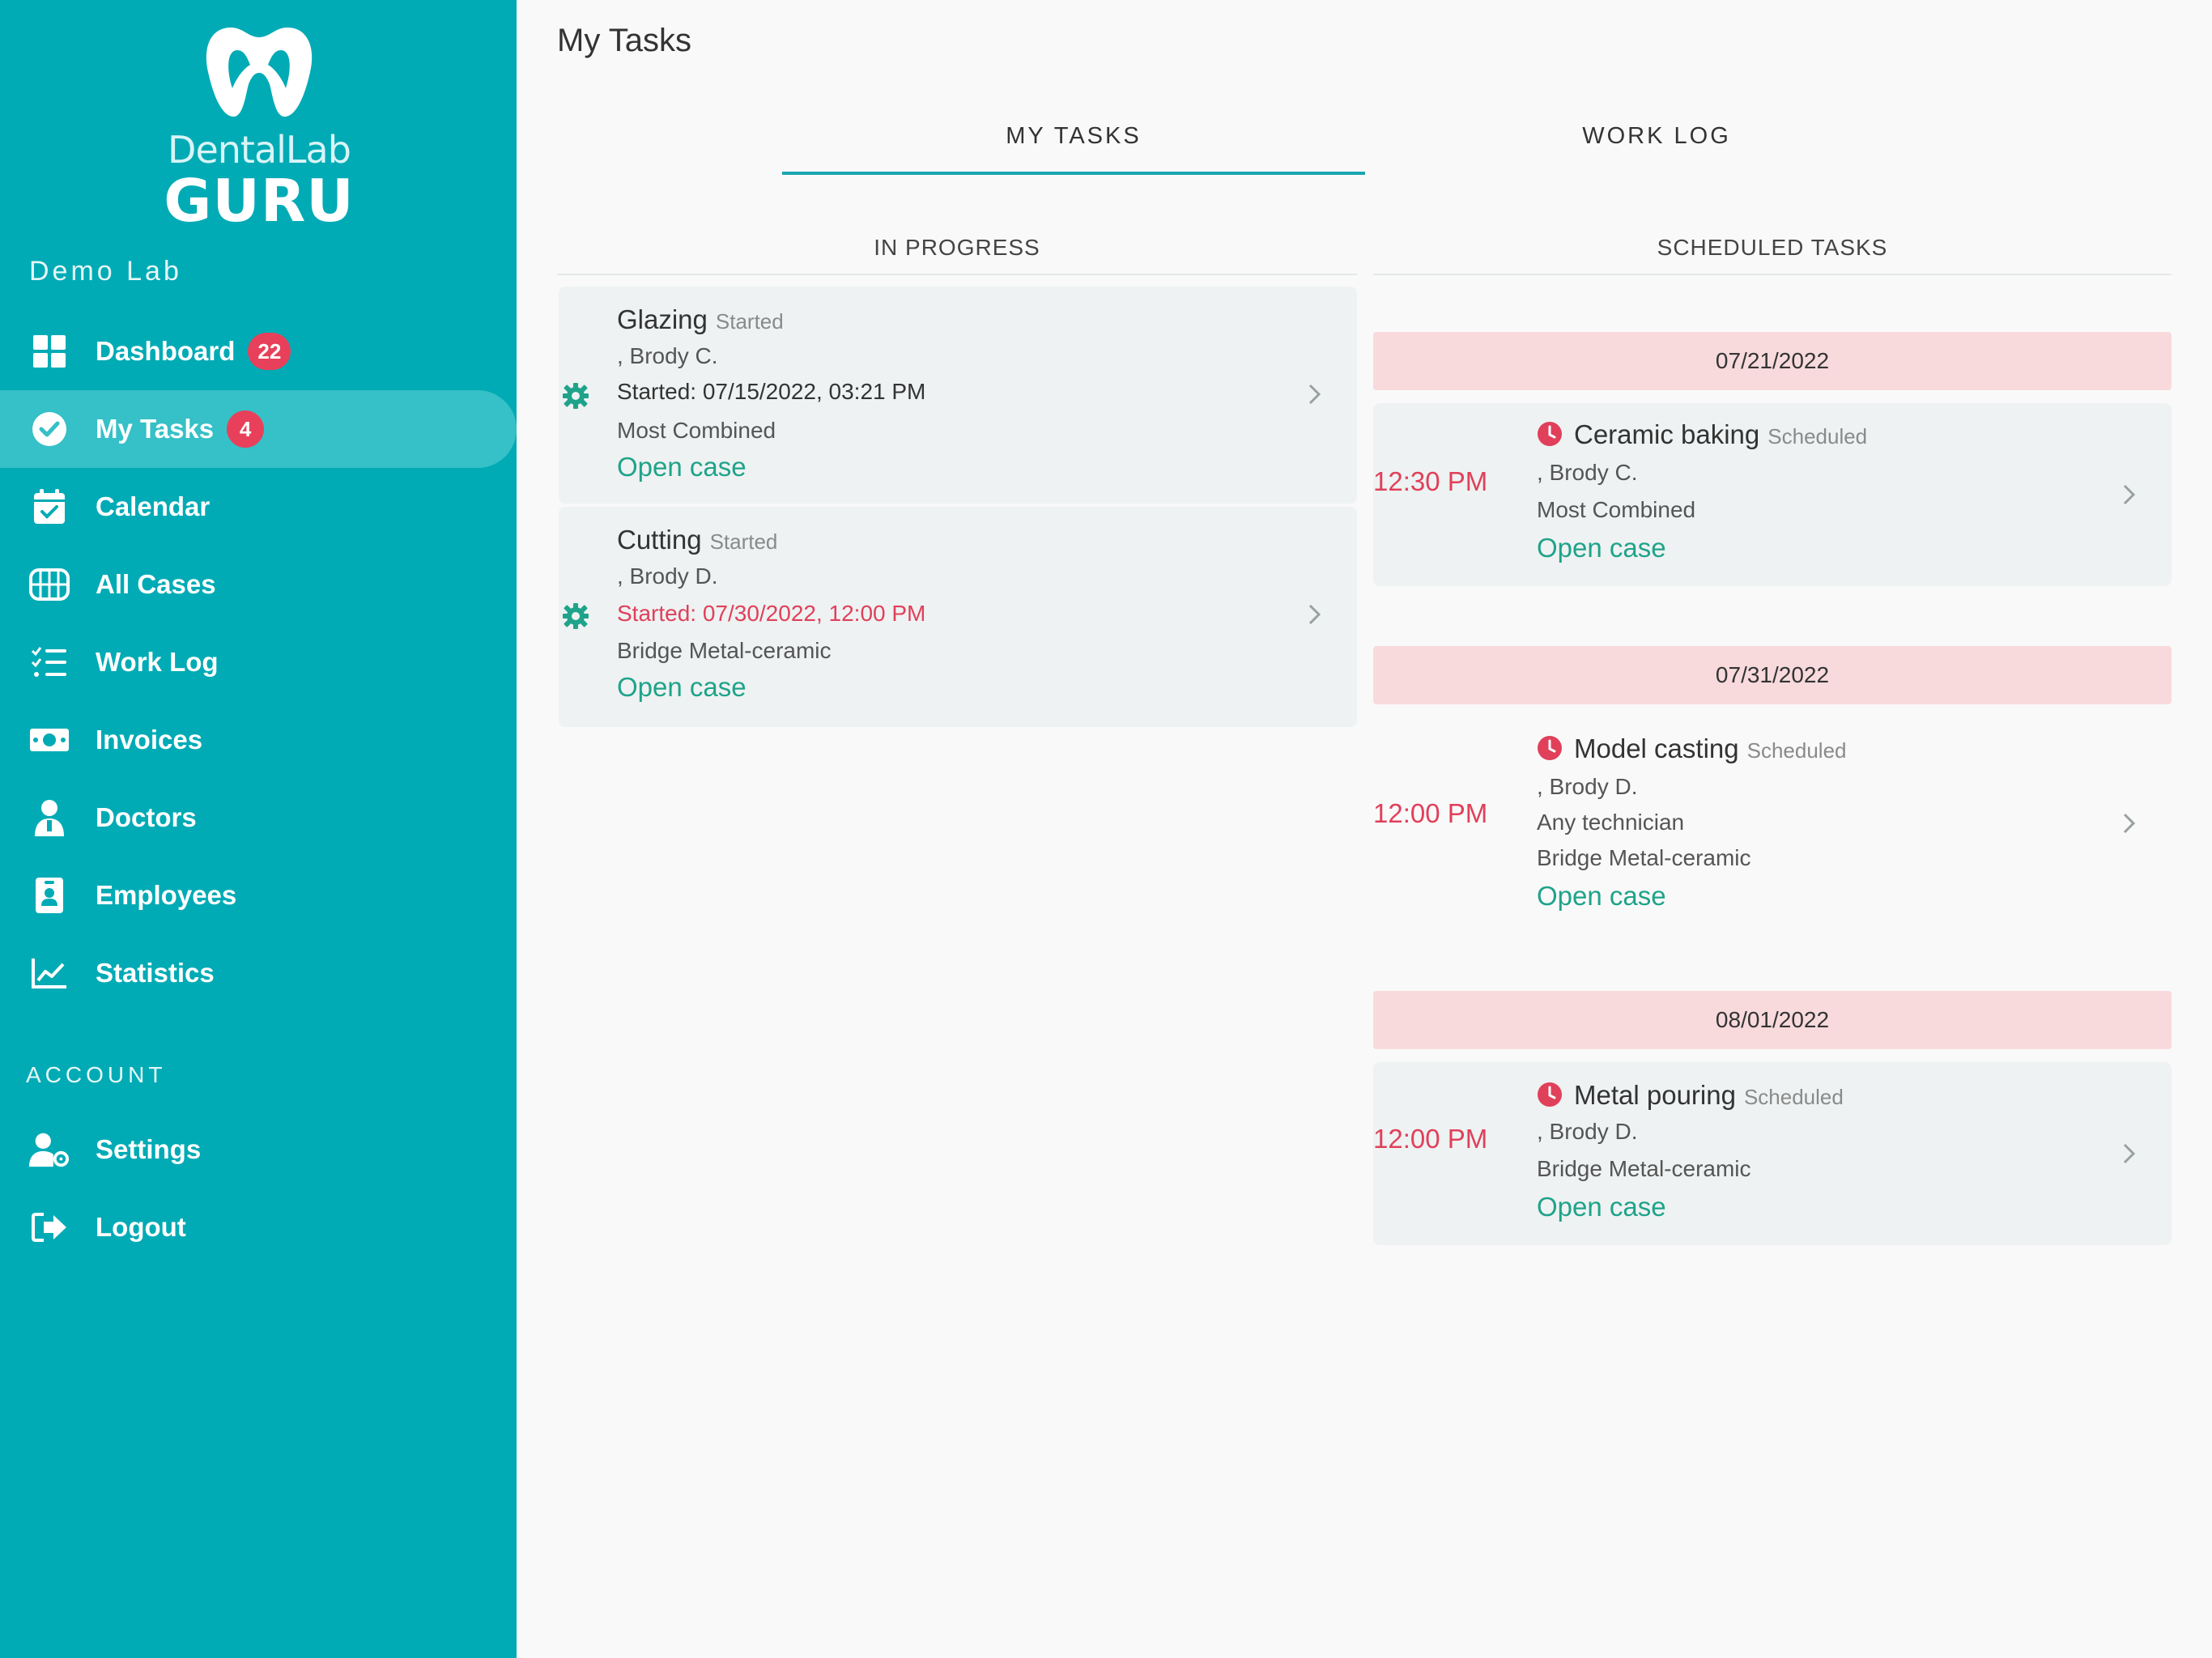 Image resolution: width=2212 pixels, height=1658 pixels. What do you see at coordinates (270, 351) in the screenshot?
I see `count-badge: 22` at bounding box center [270, 351].